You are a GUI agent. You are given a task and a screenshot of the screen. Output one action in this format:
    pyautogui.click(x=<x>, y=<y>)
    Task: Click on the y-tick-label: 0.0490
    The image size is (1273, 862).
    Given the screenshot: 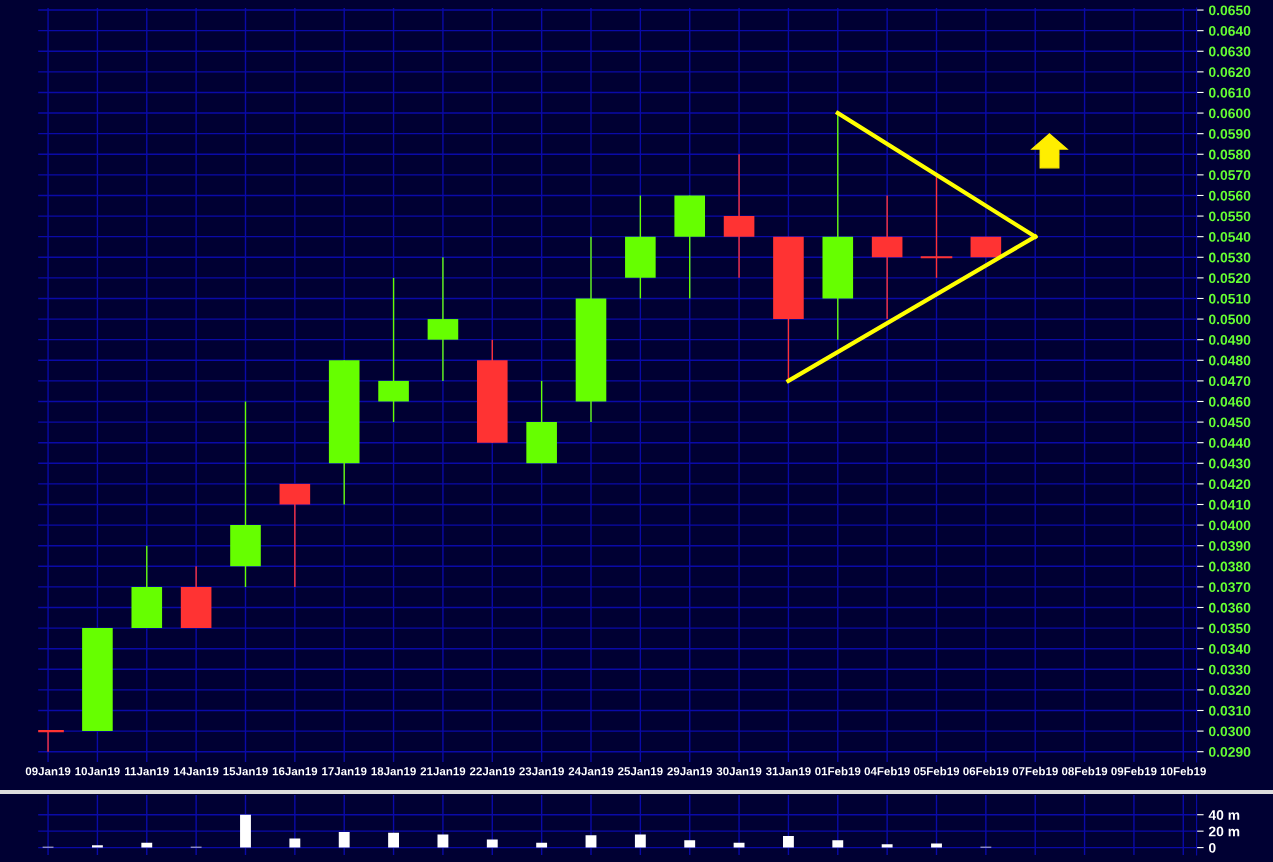 What is the action you would take?
    pyautogui.click(x=1229, y=340)
    